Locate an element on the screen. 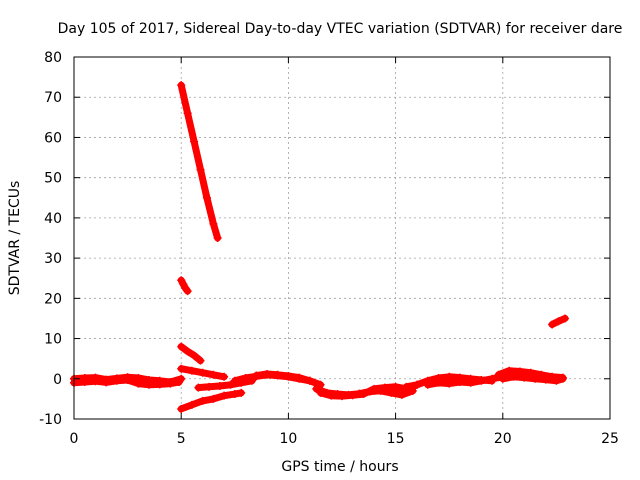 The width and height of the screenshot is (640, 480). x-tick-label: 0 is located at coordinates (74, 439).